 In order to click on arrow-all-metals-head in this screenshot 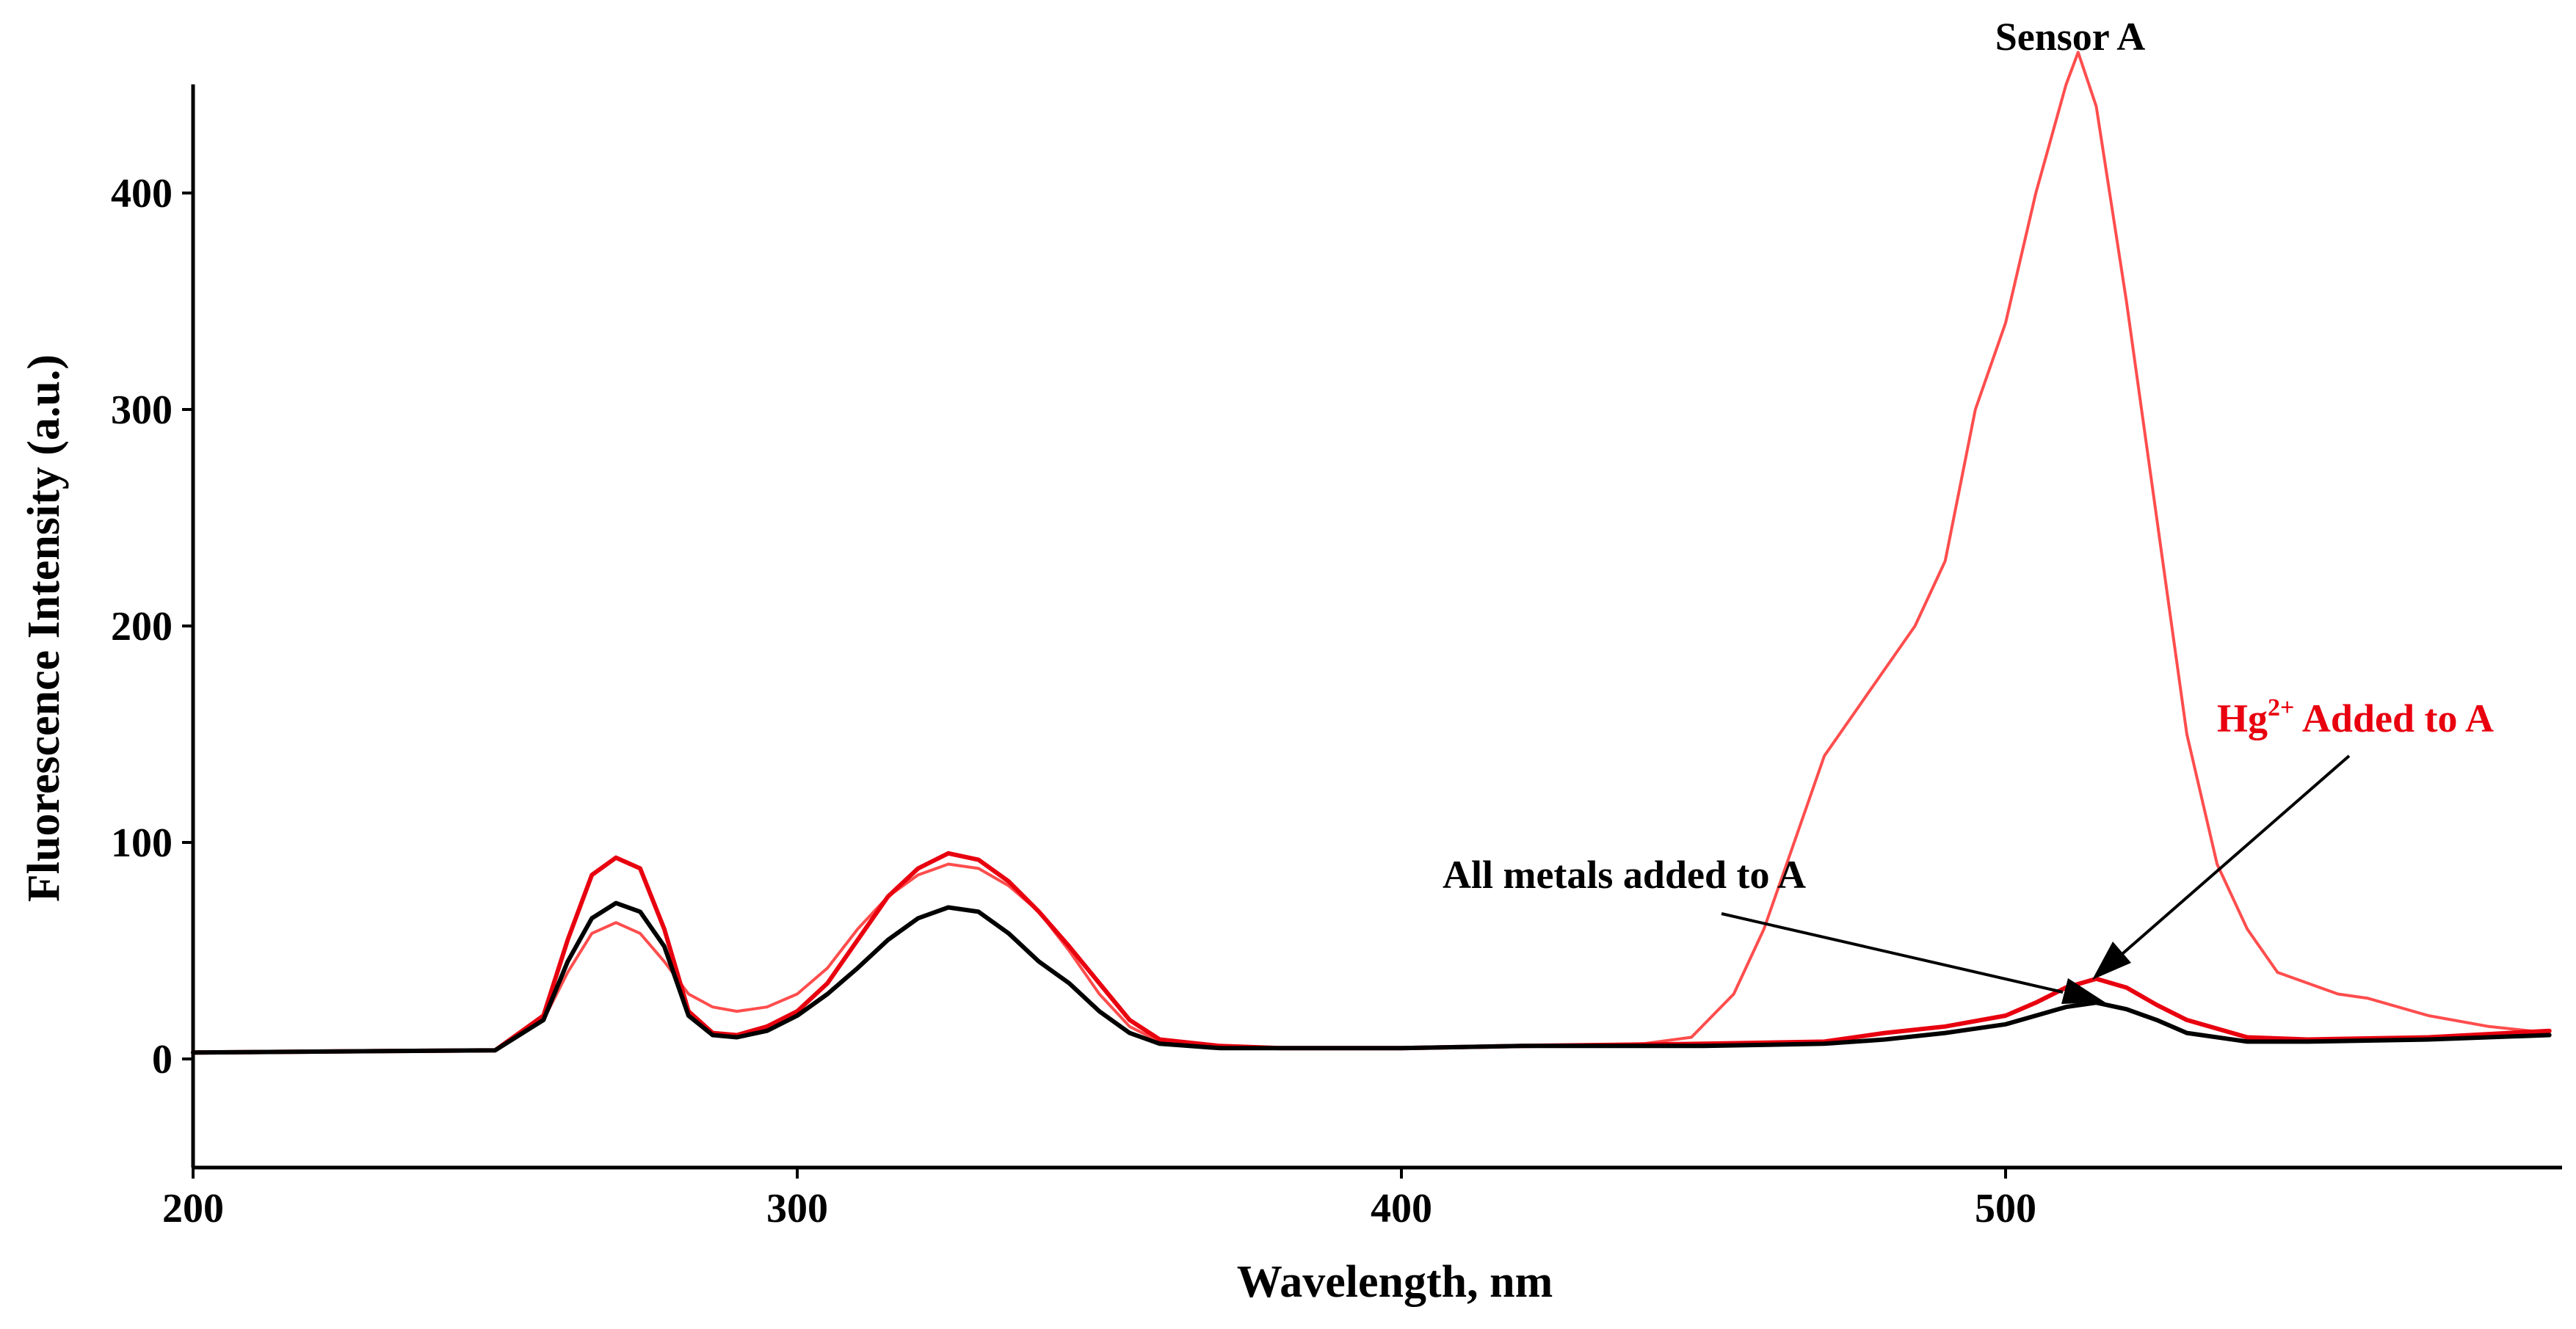, I will do `click(2083, 991)`.